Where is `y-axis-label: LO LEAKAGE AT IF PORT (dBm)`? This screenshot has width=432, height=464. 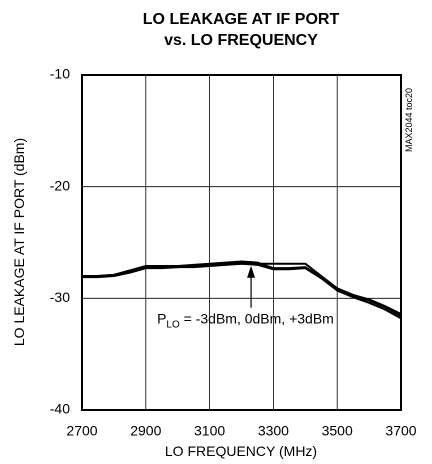 y-axis-label: LO LEAKAGE AT IF PORT (dBm) is located at coordinates (19, 242).